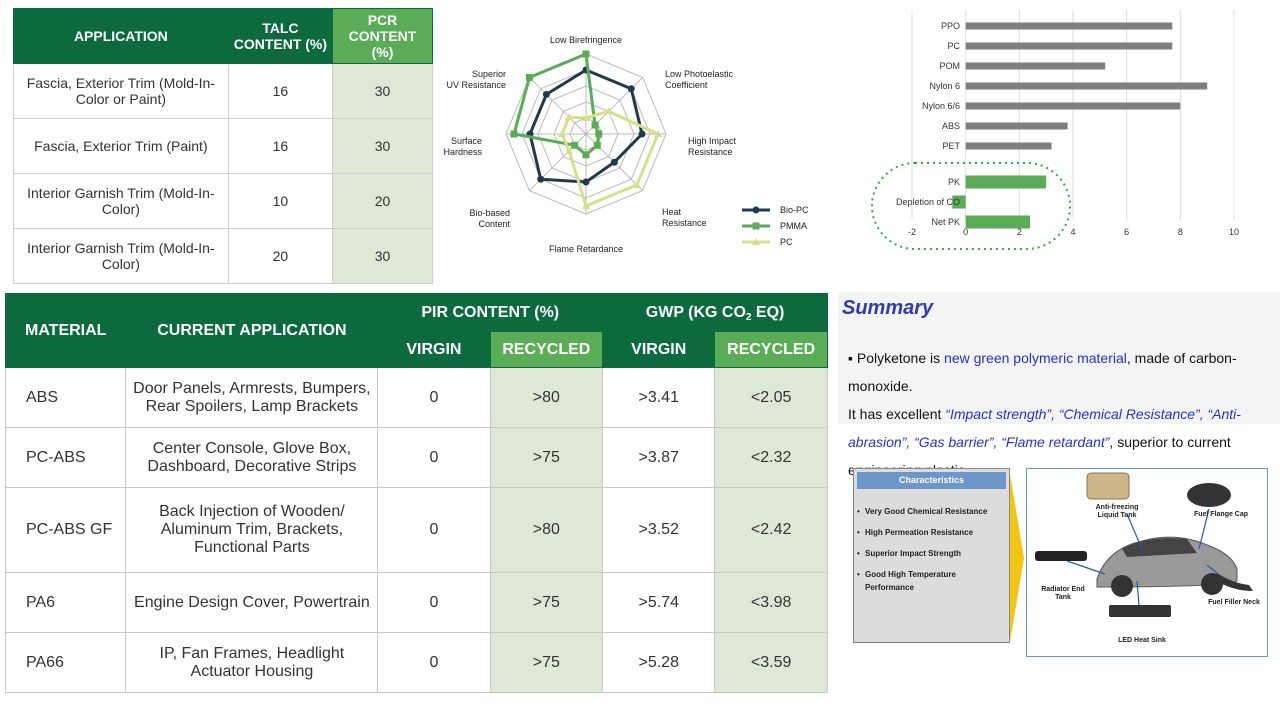 The height and width of the screenshot is (720, 1280). Describe the element at coordinates (659, 457) in the screenshot. I see `gwp-virgin-cell: >3.87` at that location.